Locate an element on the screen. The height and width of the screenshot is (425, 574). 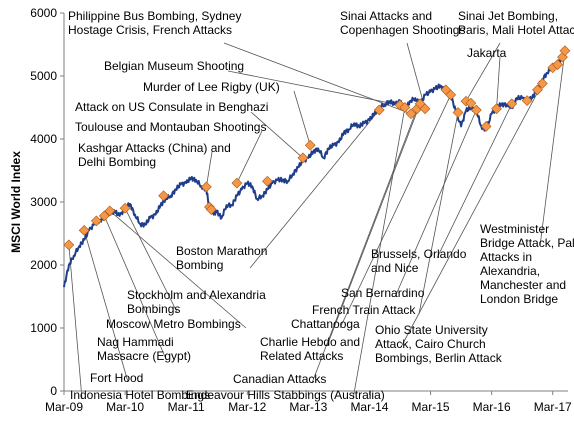
annotation-label: Nag Hammadi Massacre (Egypt) is located at coordinates (144, 349).